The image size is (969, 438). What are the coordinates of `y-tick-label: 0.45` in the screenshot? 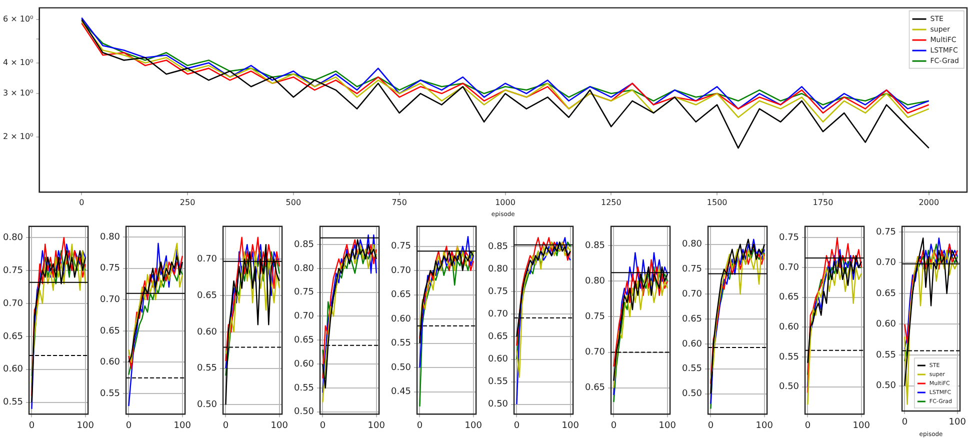 It's located at (401, 392).